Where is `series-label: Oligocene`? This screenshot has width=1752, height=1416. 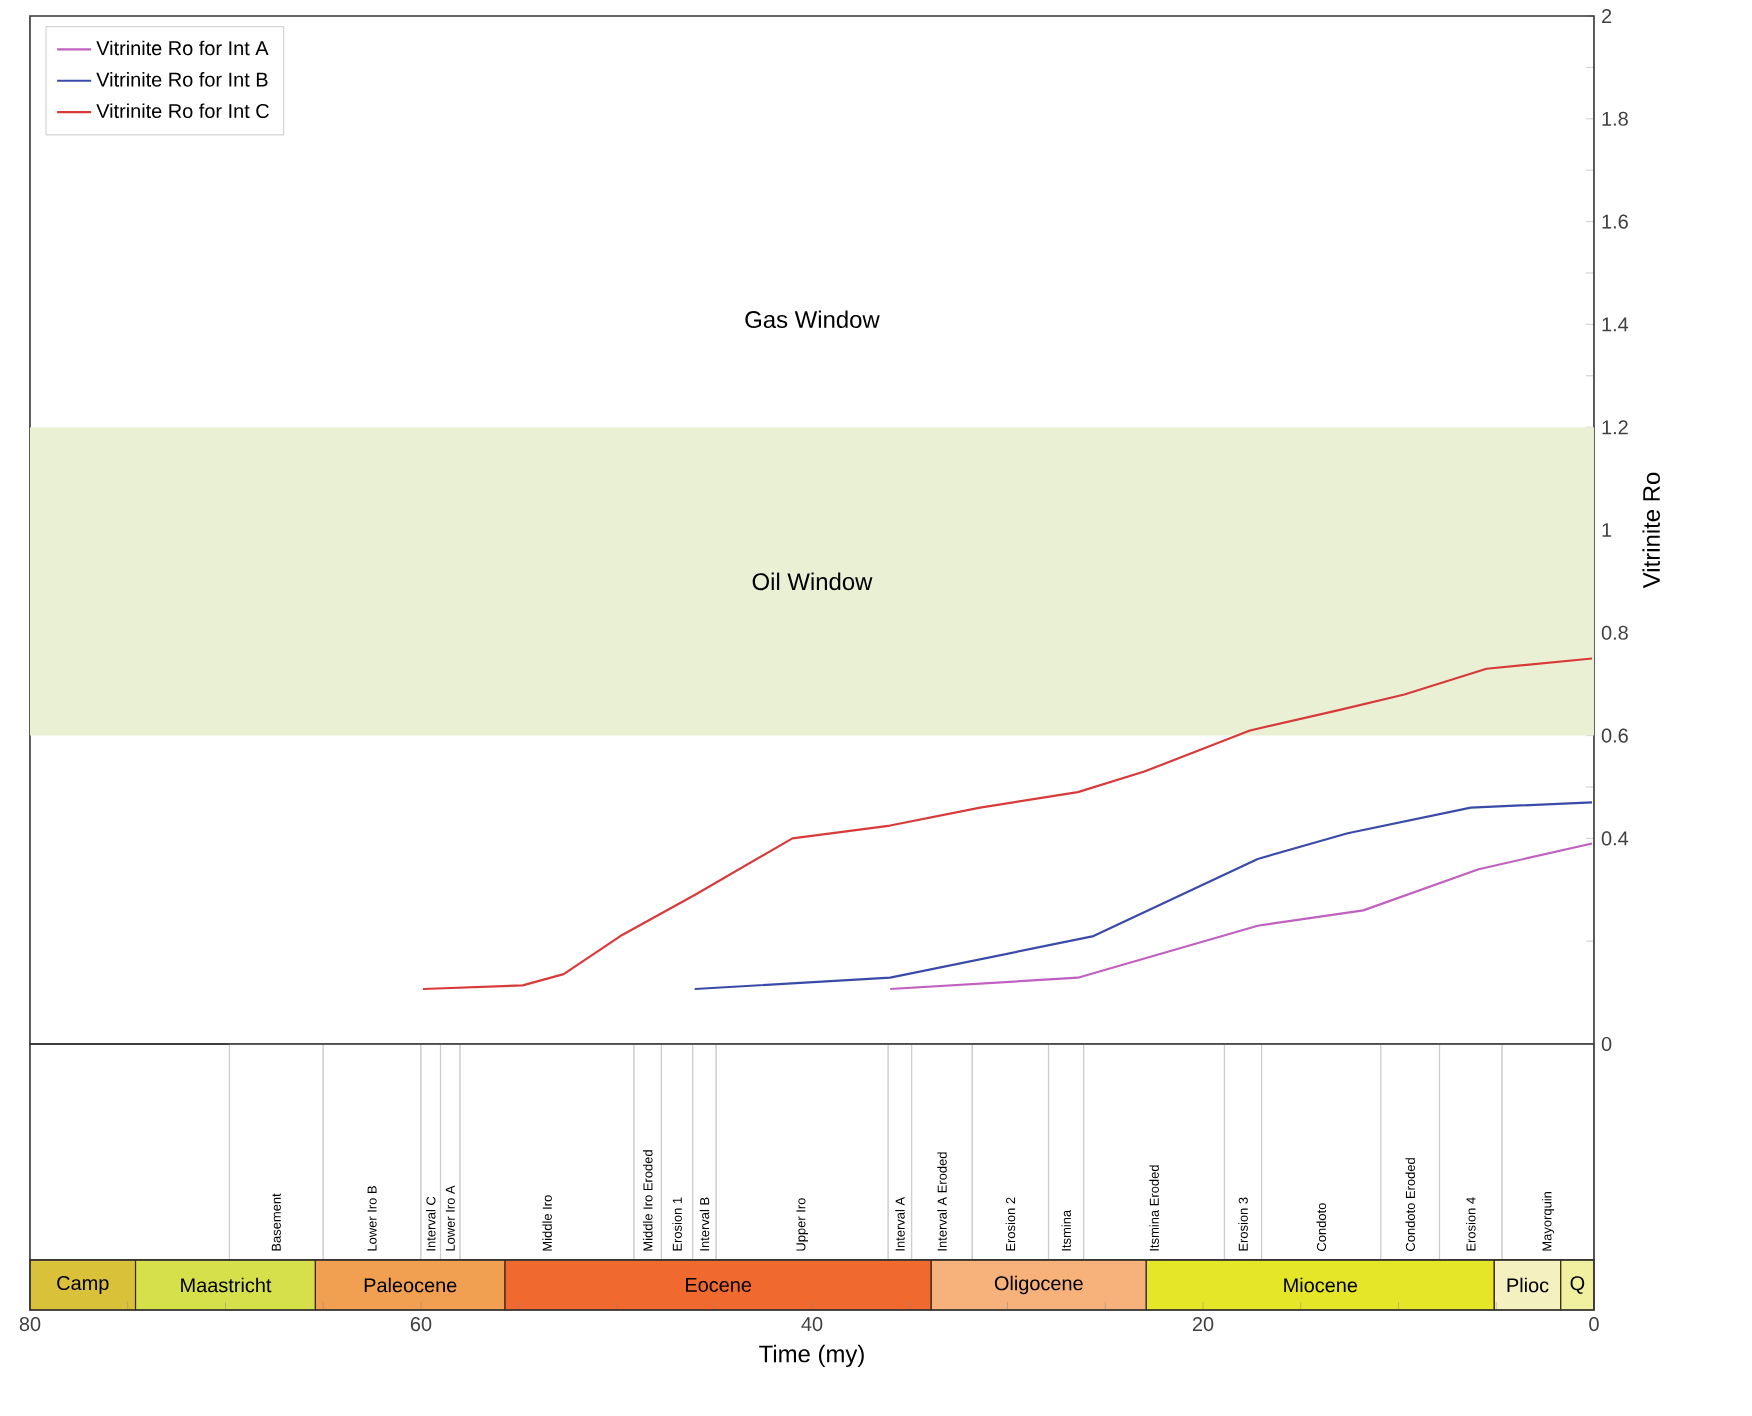 series-label: Oligocene is located at coordinates (1038, 1285).